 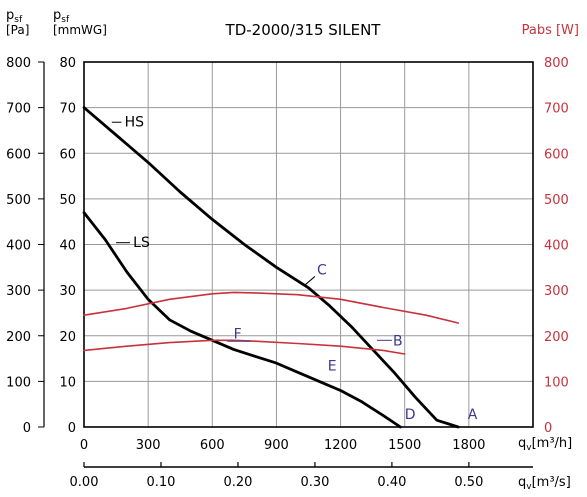 What do you see at coordinates (556, 154) in the screenshot?
I see `right-tick: 600` at bounding box center [556, 154].